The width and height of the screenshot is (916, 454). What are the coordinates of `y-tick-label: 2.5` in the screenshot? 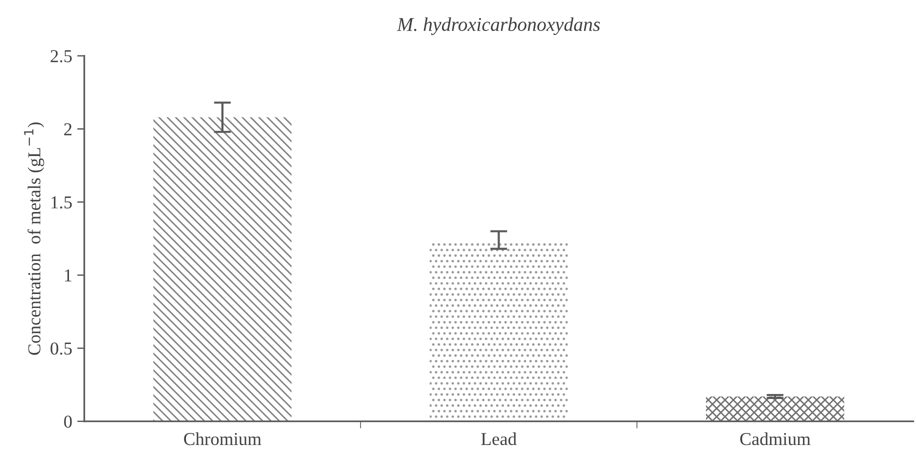 It's located at (61, 56).